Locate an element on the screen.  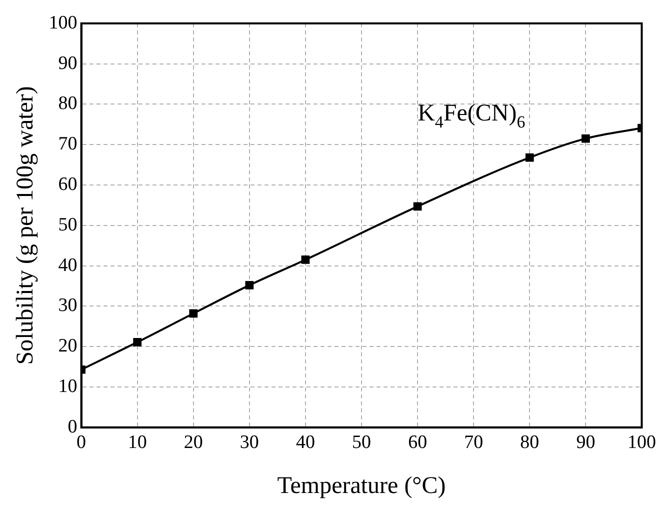
x-tick-label: 20 is located at coordinates (193, 442).